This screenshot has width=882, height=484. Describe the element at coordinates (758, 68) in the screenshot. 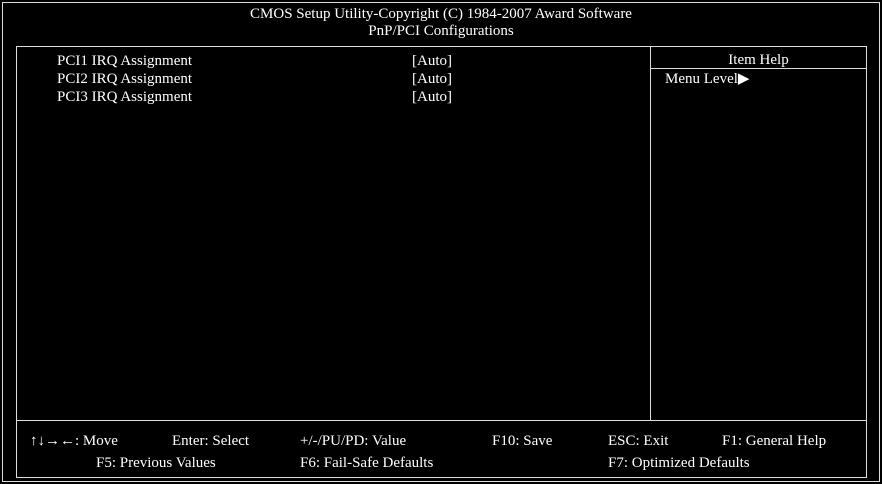

I see `help-underline` at that location.